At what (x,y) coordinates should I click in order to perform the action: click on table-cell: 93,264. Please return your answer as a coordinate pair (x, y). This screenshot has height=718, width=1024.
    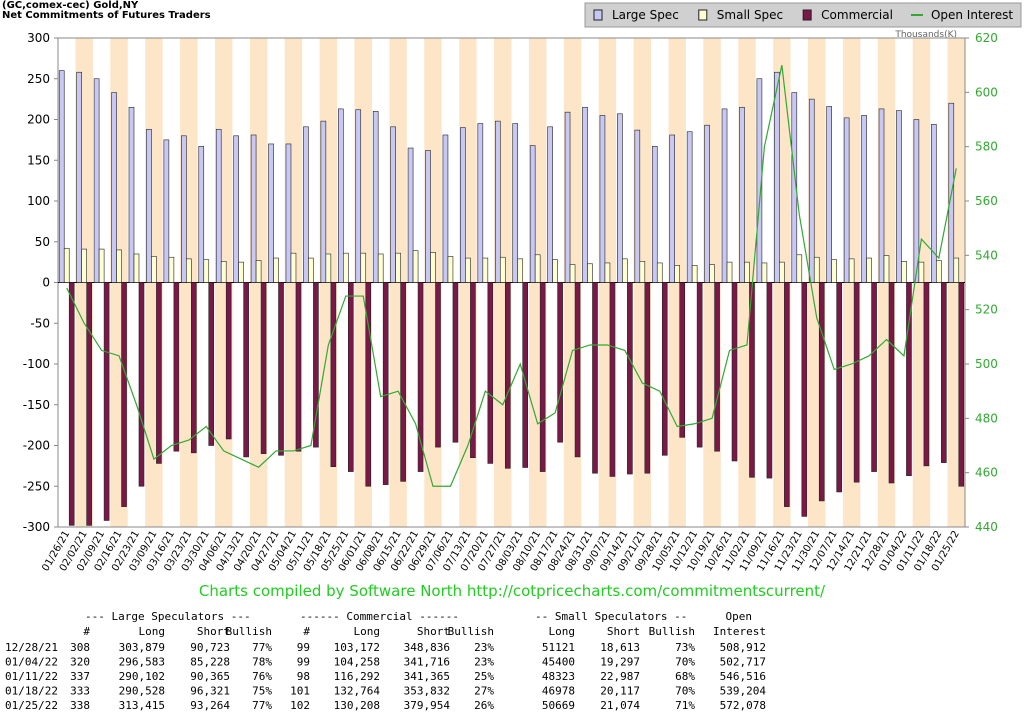
    Looking at the image, I should click on (210, 705).